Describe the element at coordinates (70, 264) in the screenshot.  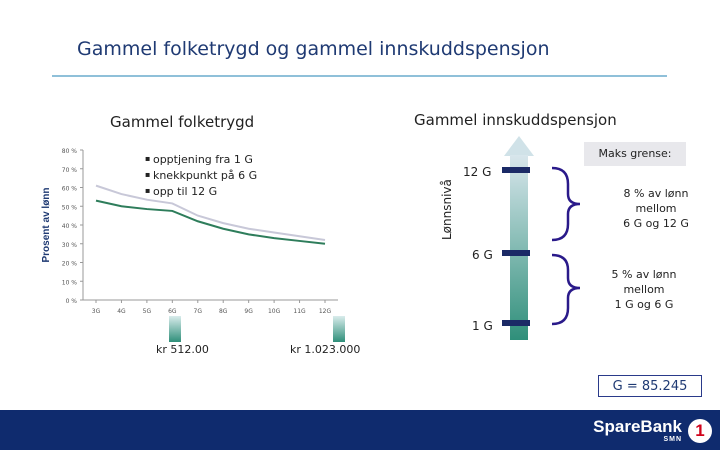
I see `y-tick-label: 20 %` at that location.